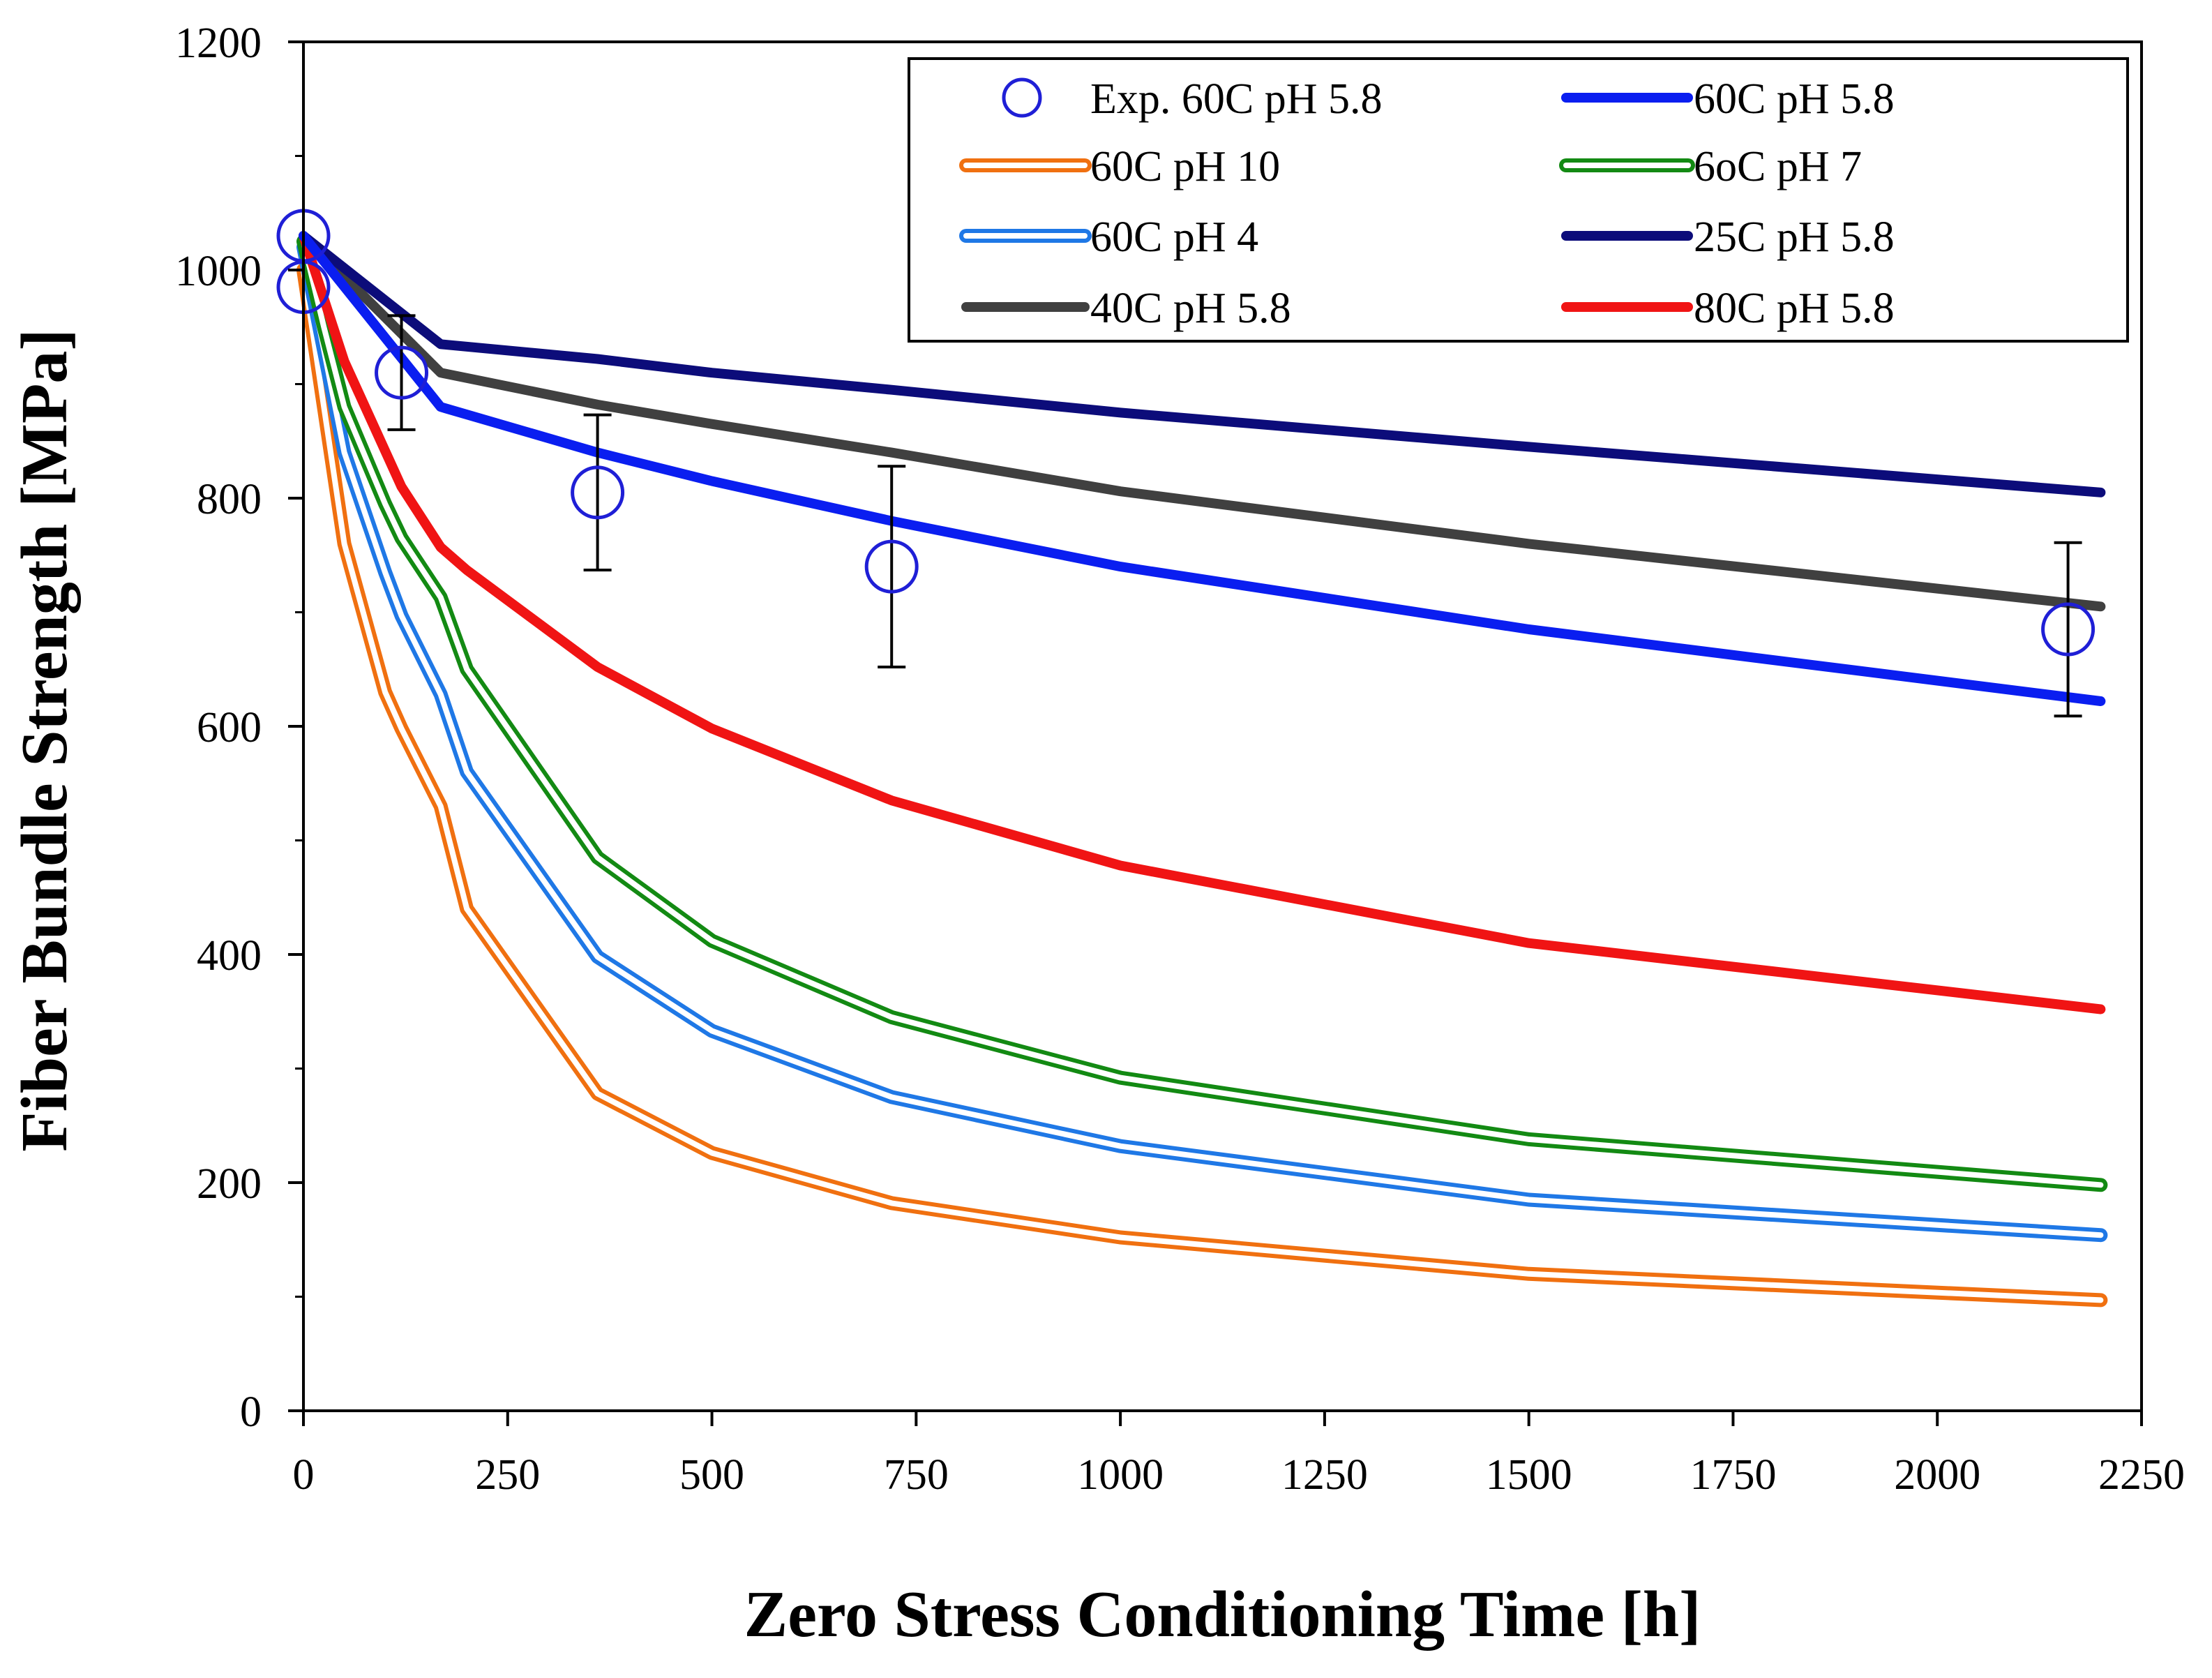  Describe the element at coordinates (1174, 237) in the screenshot. I see `legend-label: 60C pH 4` at that location.